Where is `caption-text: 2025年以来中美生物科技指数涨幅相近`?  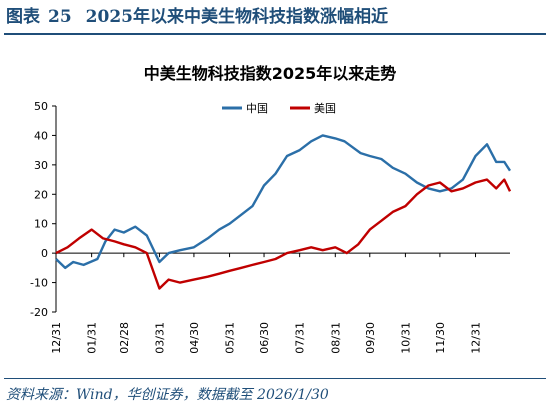 caption-text: 2025年以来中美生物科技指数涨幅相近 is located at coordinates (237, 14).